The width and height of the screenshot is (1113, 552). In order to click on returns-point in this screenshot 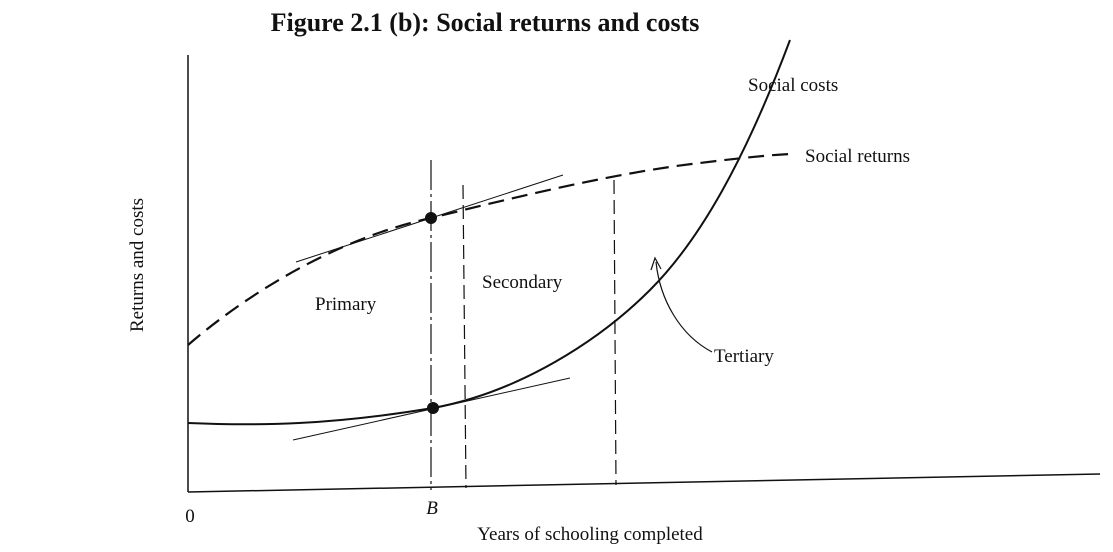, I will do `click(431, 218)`.